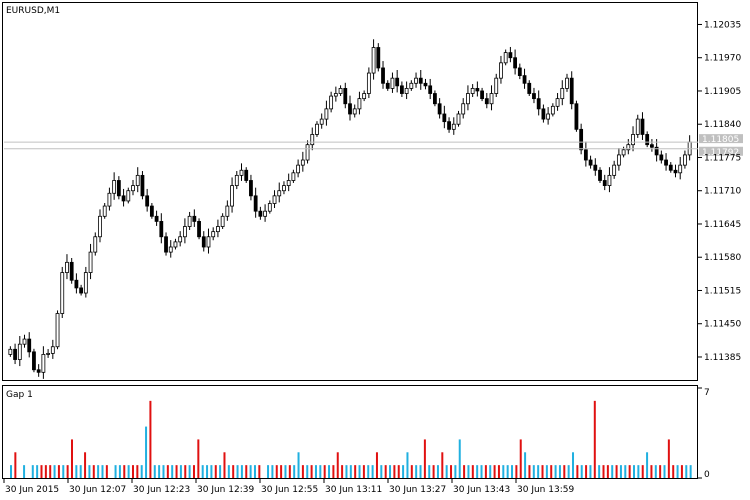 This screenshot has width=750, height=500. I want to click on time-tick-label: 30 Jun 13:11, so click(353, 490).